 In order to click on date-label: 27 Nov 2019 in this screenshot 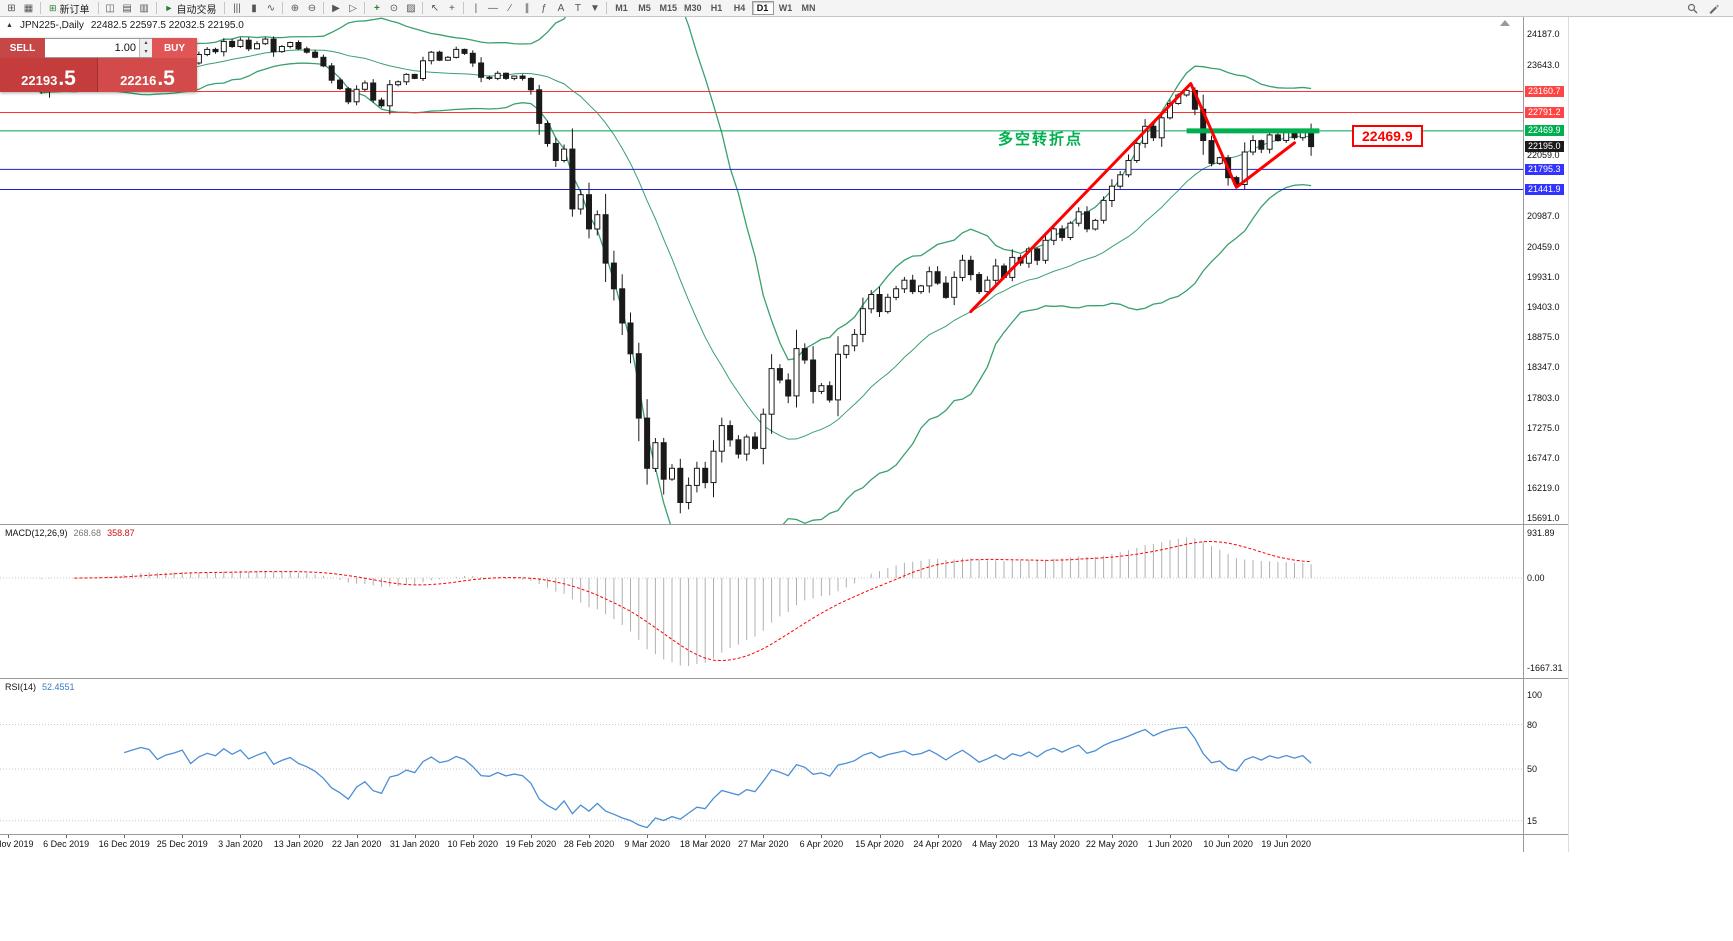, I will do `click(17, 844)`.